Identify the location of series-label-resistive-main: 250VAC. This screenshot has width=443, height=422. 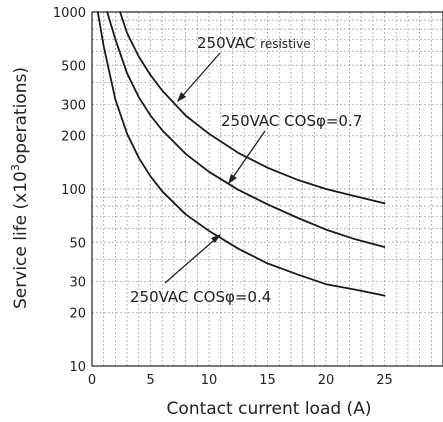
(228, 43).